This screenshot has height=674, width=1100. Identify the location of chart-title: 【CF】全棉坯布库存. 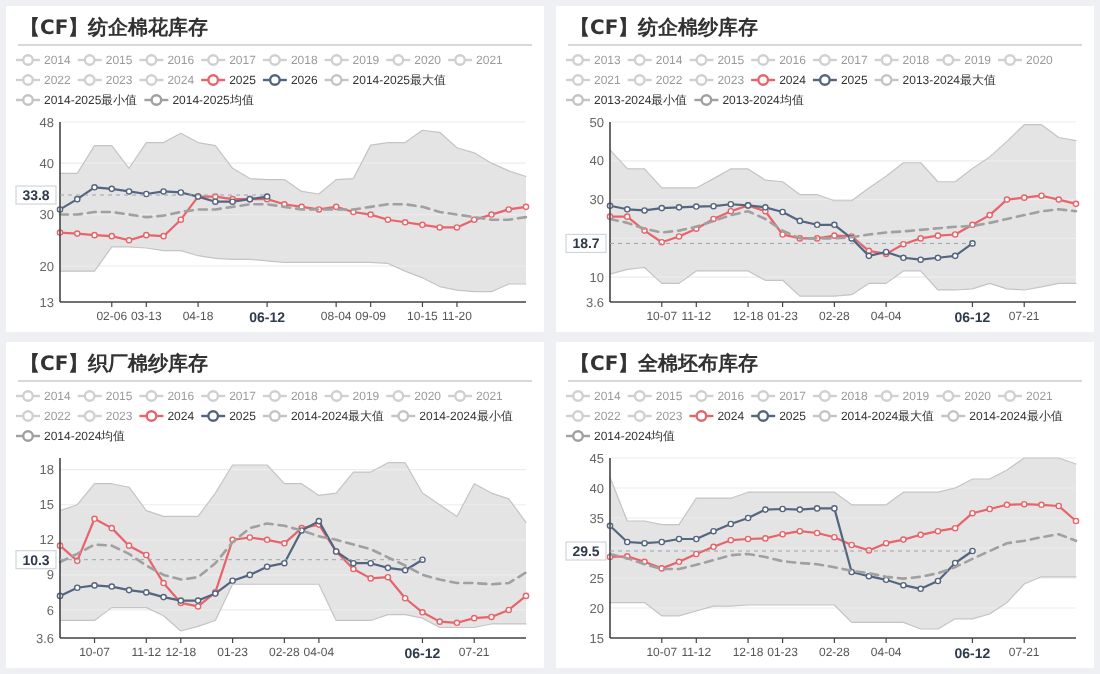
(664, 364).